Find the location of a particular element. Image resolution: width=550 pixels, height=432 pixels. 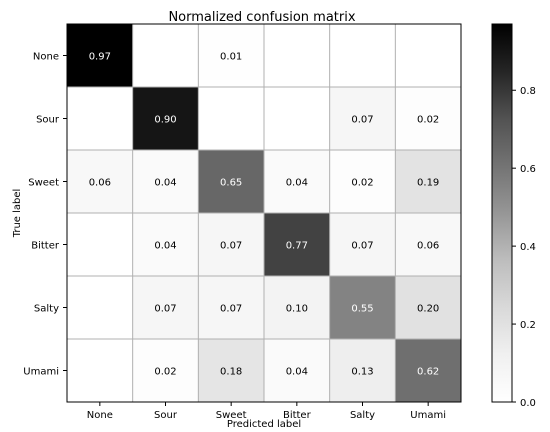

x-tick-label: Sweet is located at coordinates (231, 415).